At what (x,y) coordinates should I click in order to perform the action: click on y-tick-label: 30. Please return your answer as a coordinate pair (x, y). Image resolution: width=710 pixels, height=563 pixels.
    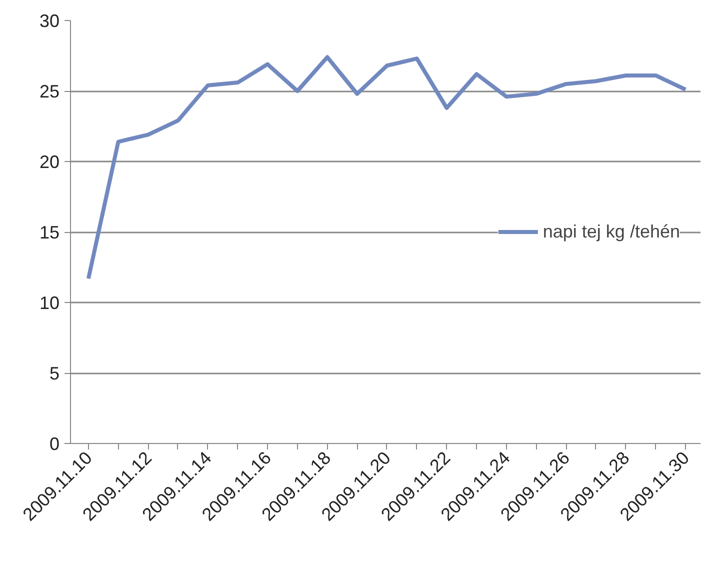
    Looking at the image, I should click on (49, 21).